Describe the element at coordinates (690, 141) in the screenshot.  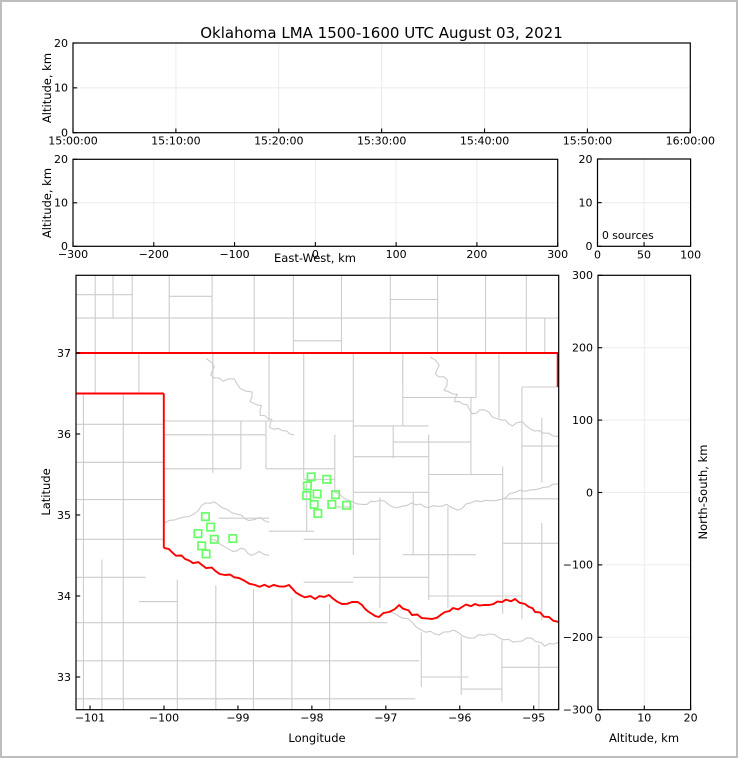
I see `tick-label: 16:00:00` at that location.